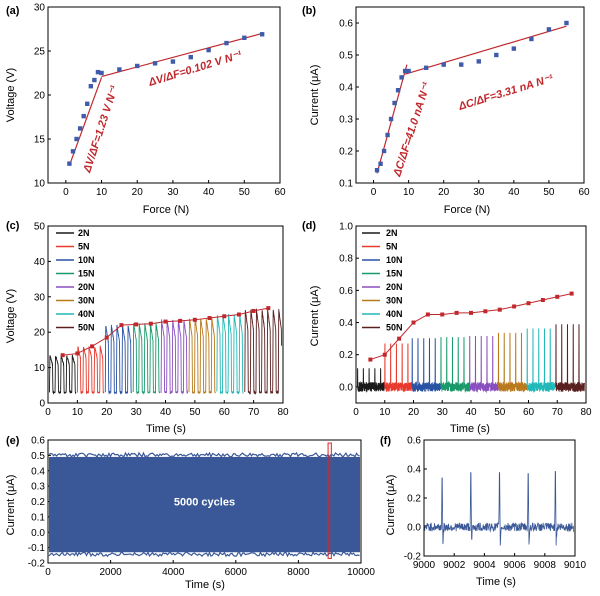 The width and height of the screenshot is (600, 596). Describe the element at coordinates (385, 441) in the screenshot. I see `panel-label-f: (f)` at that location.